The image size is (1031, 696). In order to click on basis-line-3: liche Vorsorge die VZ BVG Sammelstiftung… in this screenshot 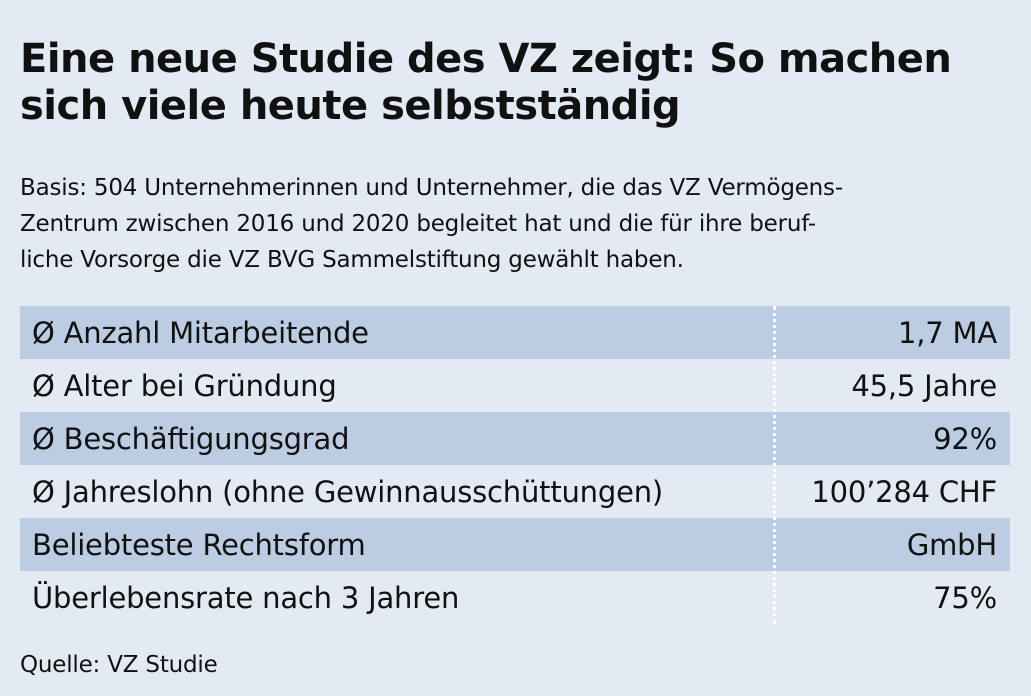, I will do `click(352, 260)`.